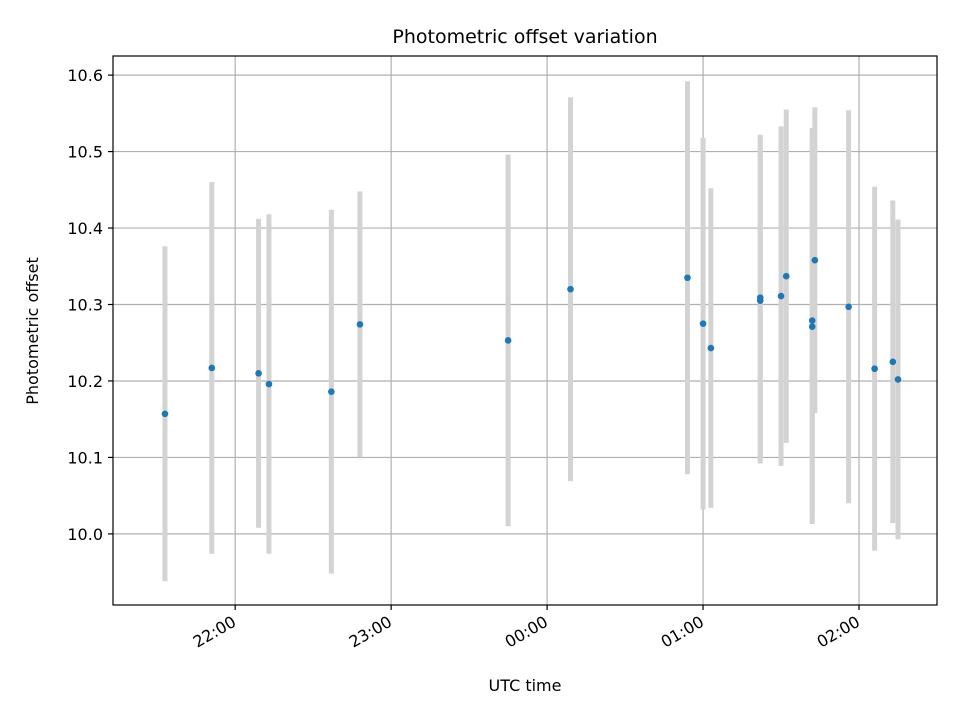 Image resolution: width=960 pixels, height=720 pixels. What do you see at coordinates (85, 381) in the screenshot?
I see `y-tick-label: 10.2` at bounding box center [85, 381].